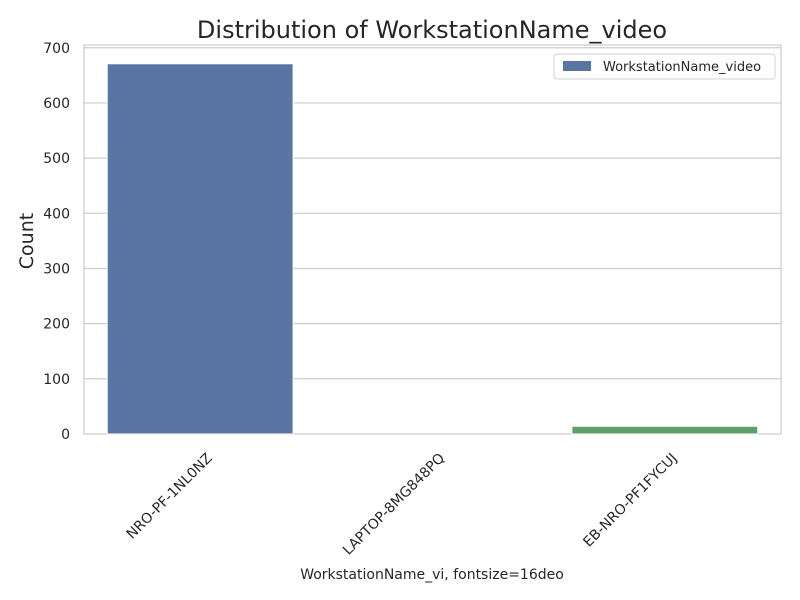  I want to click on x-tick-label: EB-NRO-PF1FYCUJ, so click(630, 500).